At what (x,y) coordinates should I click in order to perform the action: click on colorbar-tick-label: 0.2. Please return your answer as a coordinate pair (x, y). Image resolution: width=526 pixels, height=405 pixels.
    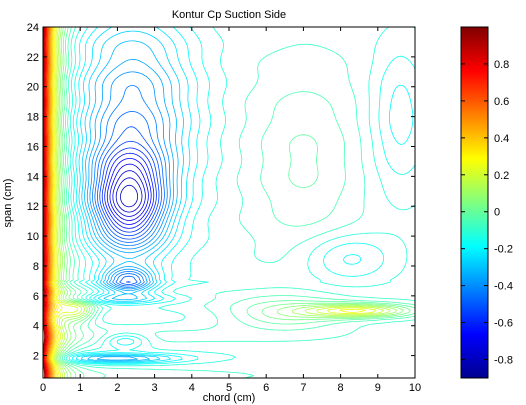
    Looking at the image, I should click on (501, 176).